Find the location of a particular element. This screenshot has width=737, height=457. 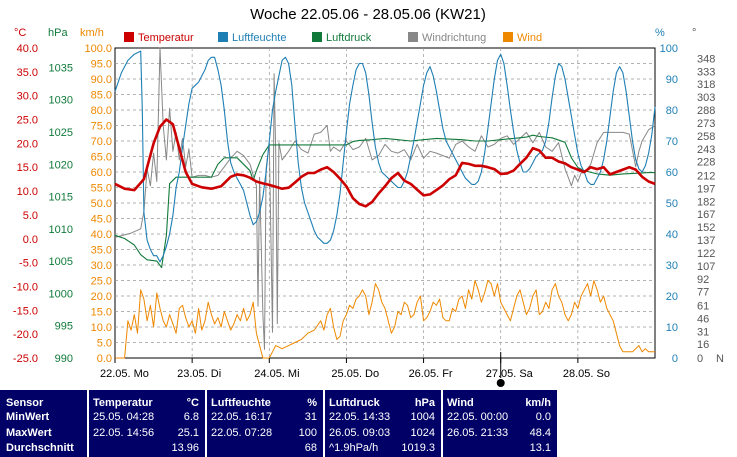

direction-tick-4: 288 is located at coordinates (706, 111).